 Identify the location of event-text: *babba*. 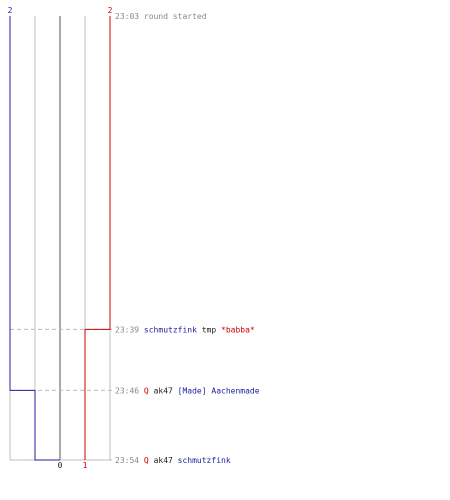
(238, 329).